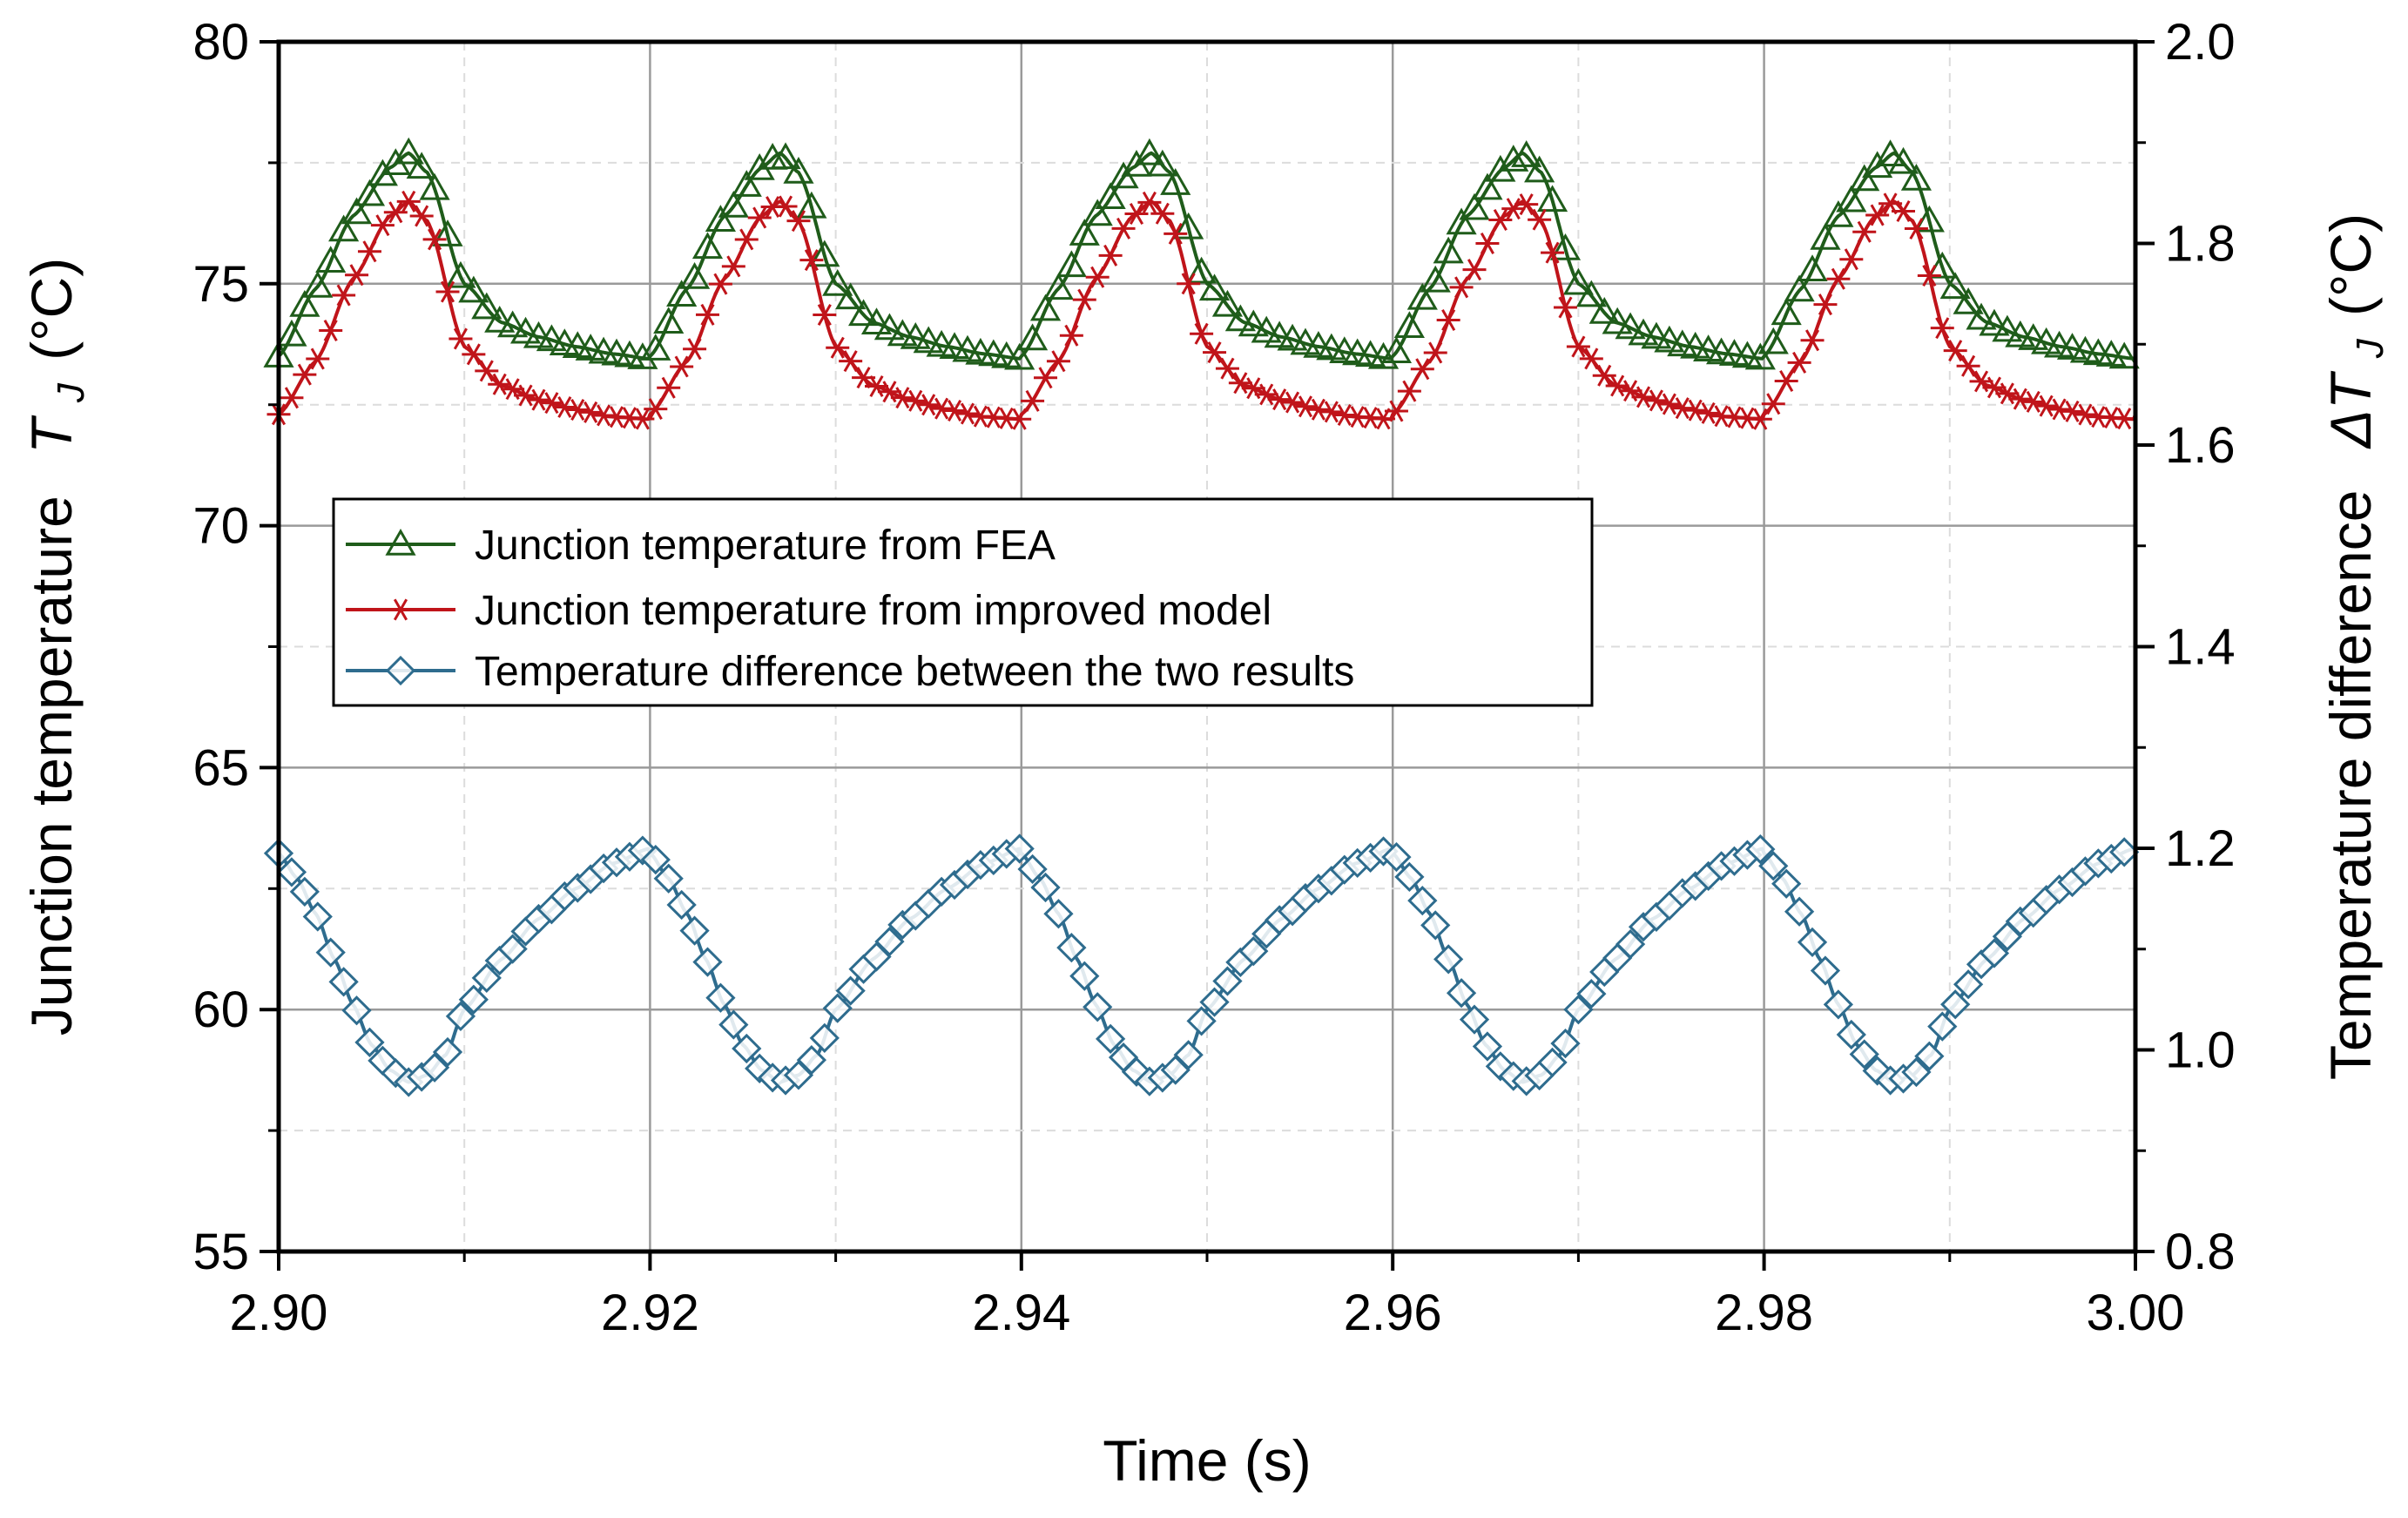 Image resolution: width=2408 pixels, height=1518 pixels. What do you see at coordinates (701, 546) in the screenshot?
I see `legend-entry-fea: Junction temperature from FEA` at bounding box center [701, 546].